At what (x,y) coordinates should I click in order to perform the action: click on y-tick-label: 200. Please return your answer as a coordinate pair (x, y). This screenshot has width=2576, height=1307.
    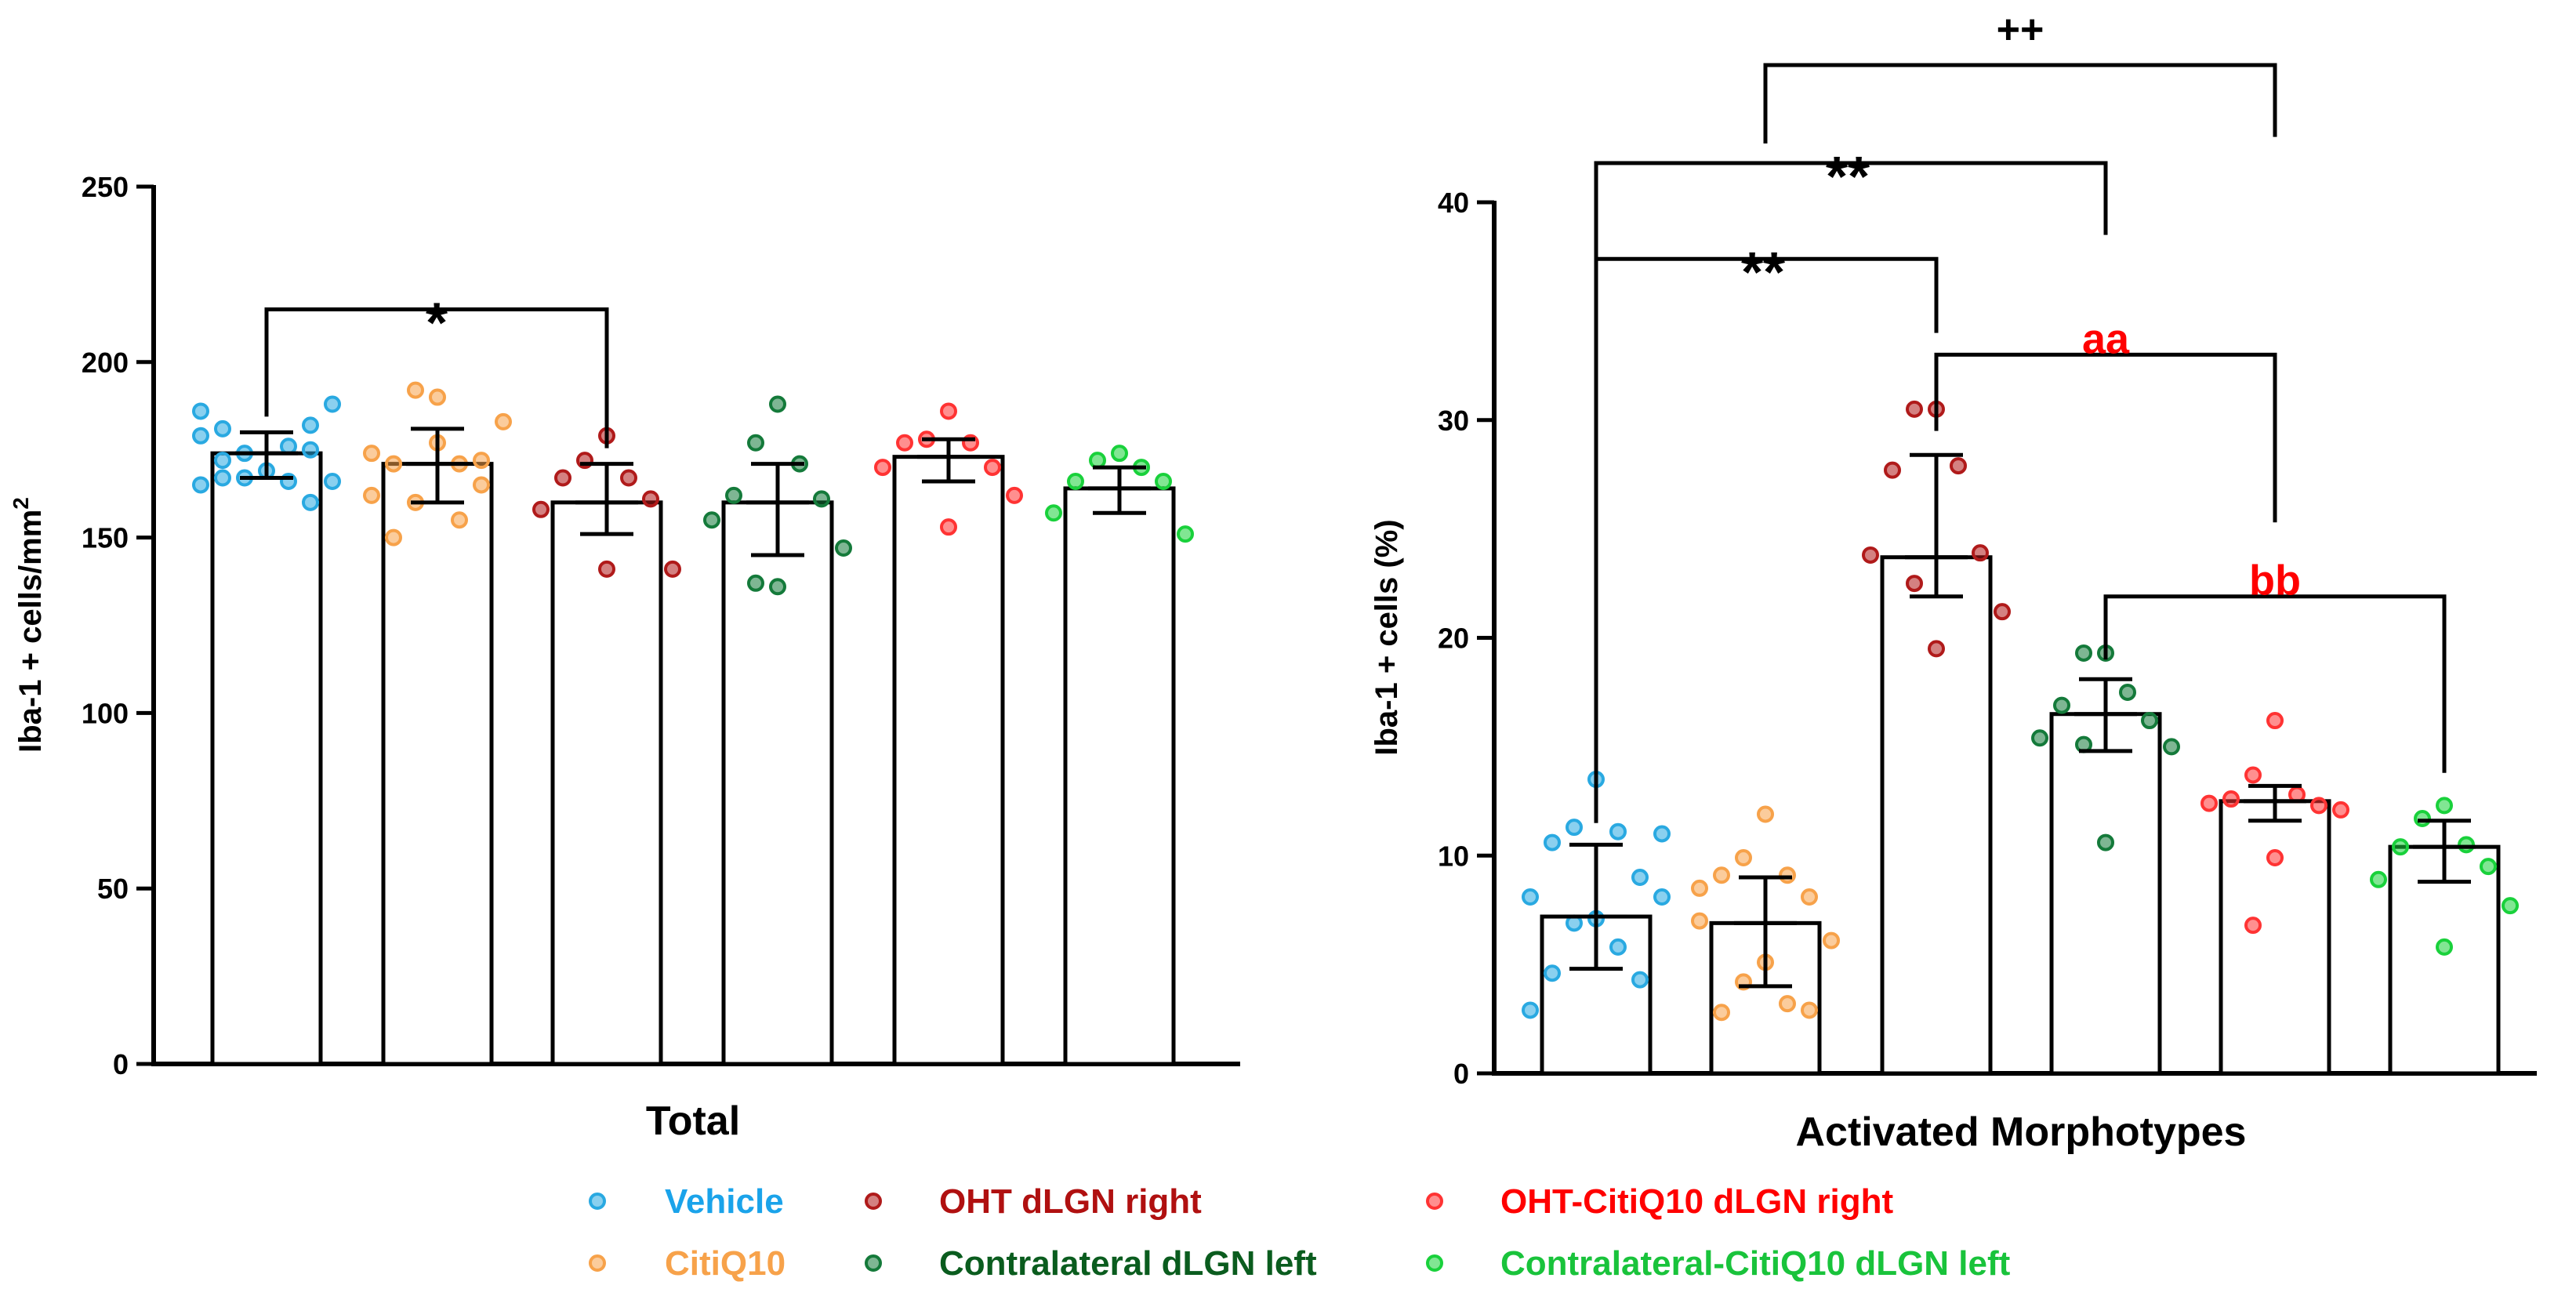
    Looking at the image, I should click on (106, 363).